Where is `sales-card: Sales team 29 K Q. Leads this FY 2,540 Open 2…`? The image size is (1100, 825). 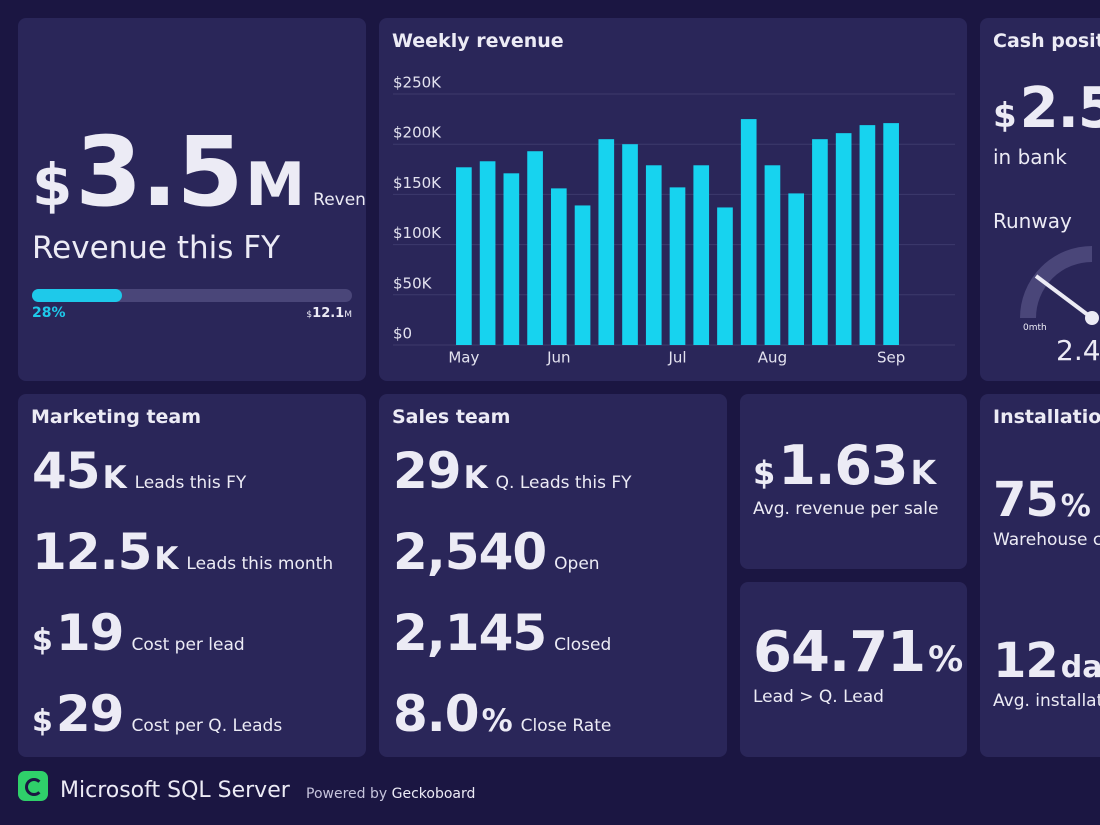 sales-card: Sales team 29 K Q. Leads this FY 2,540 Open 2… is located at coordinates (553, 575).